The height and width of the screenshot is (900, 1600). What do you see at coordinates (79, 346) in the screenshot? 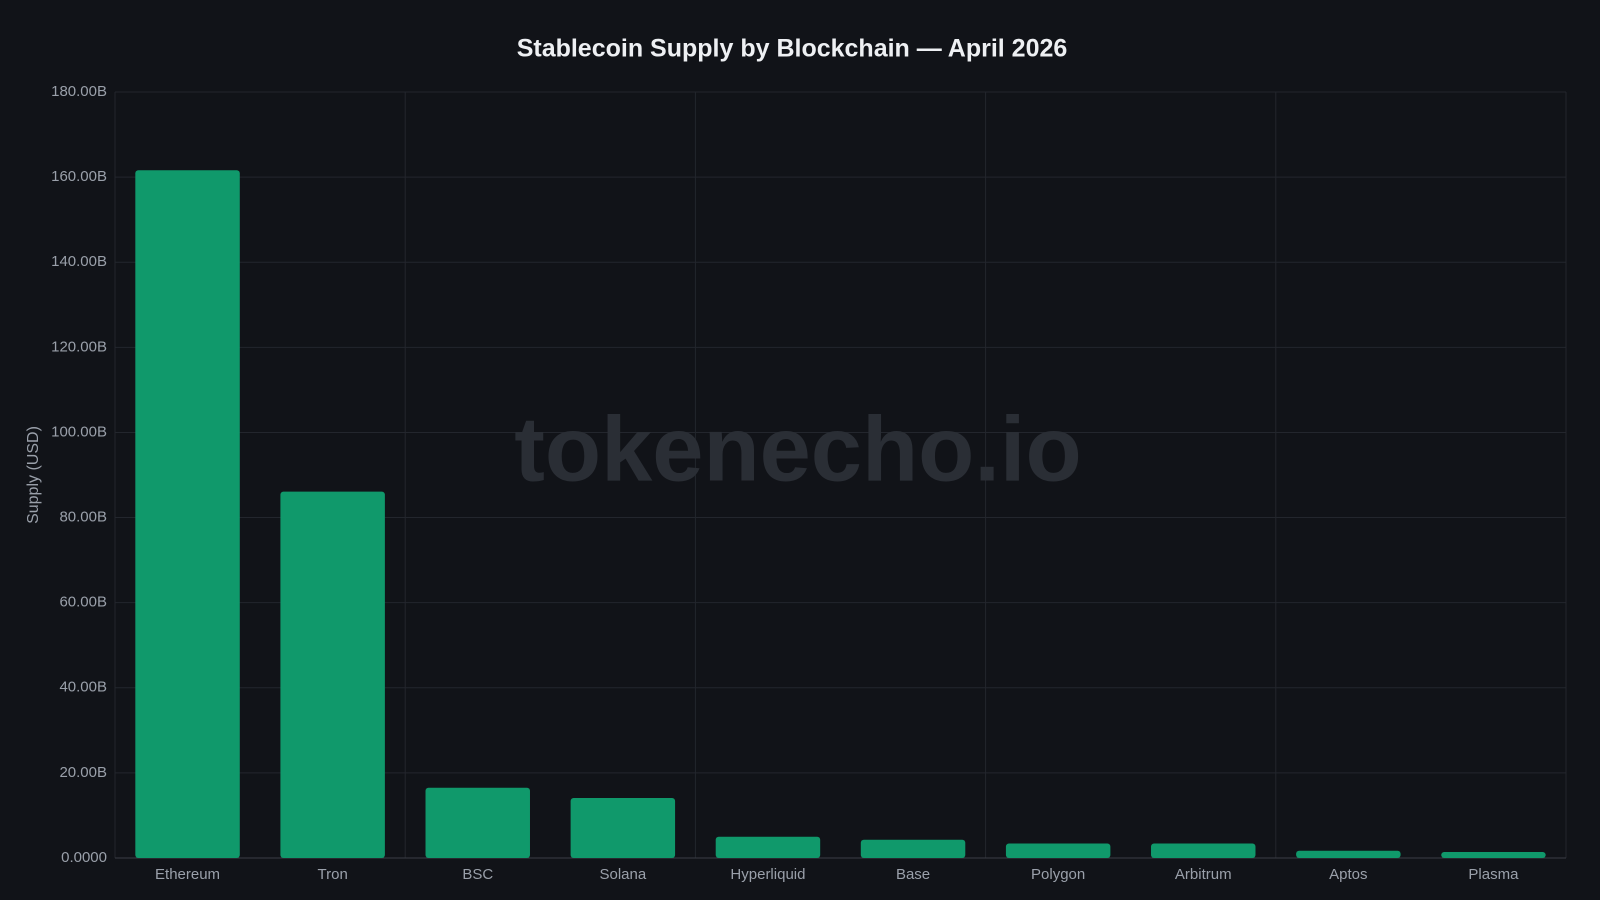
I see `y-tick-label: 120.00B` at bounding box center [79, 346].